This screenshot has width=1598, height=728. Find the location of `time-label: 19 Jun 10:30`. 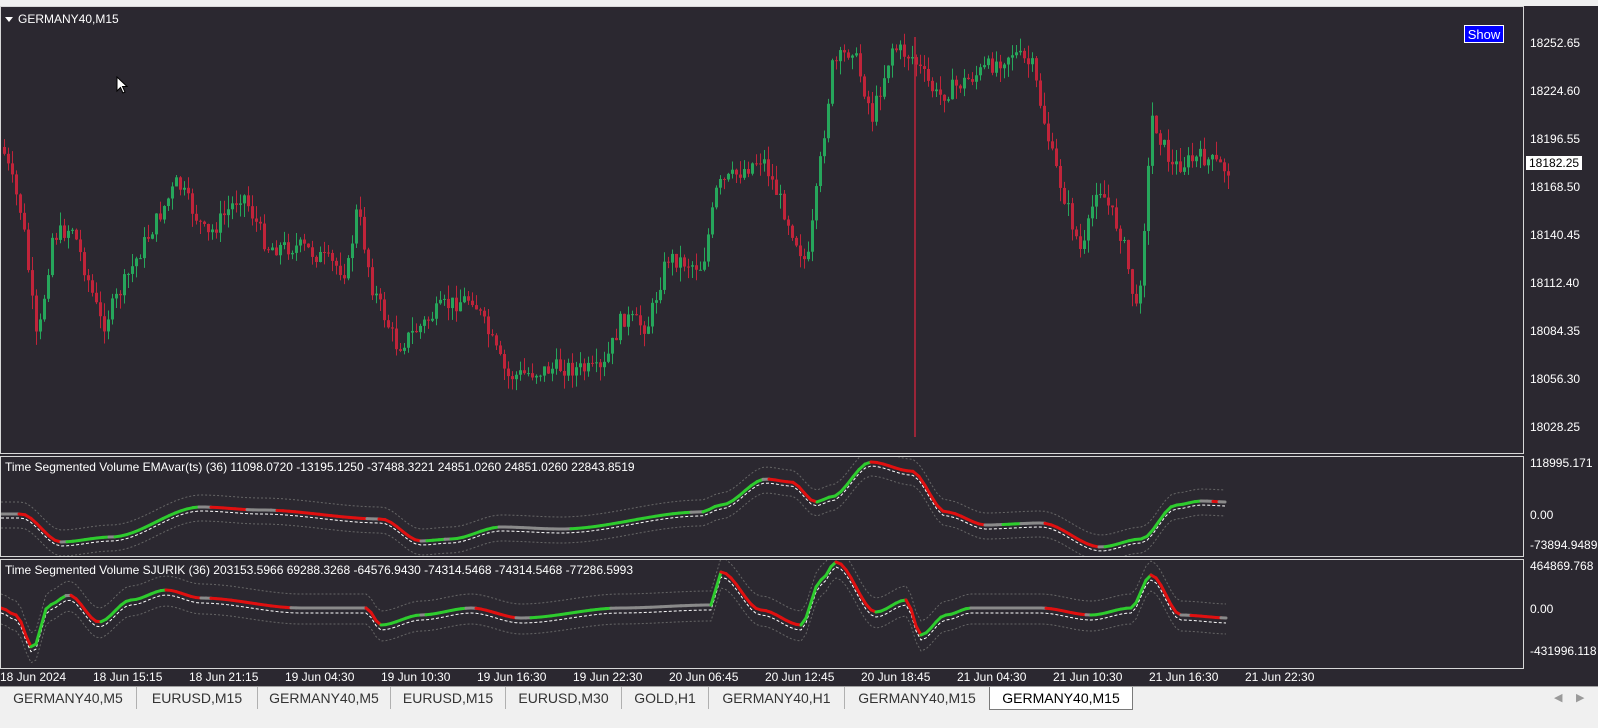

time-label: 19 Jun 10:30 is located at coordinates (415, 677).